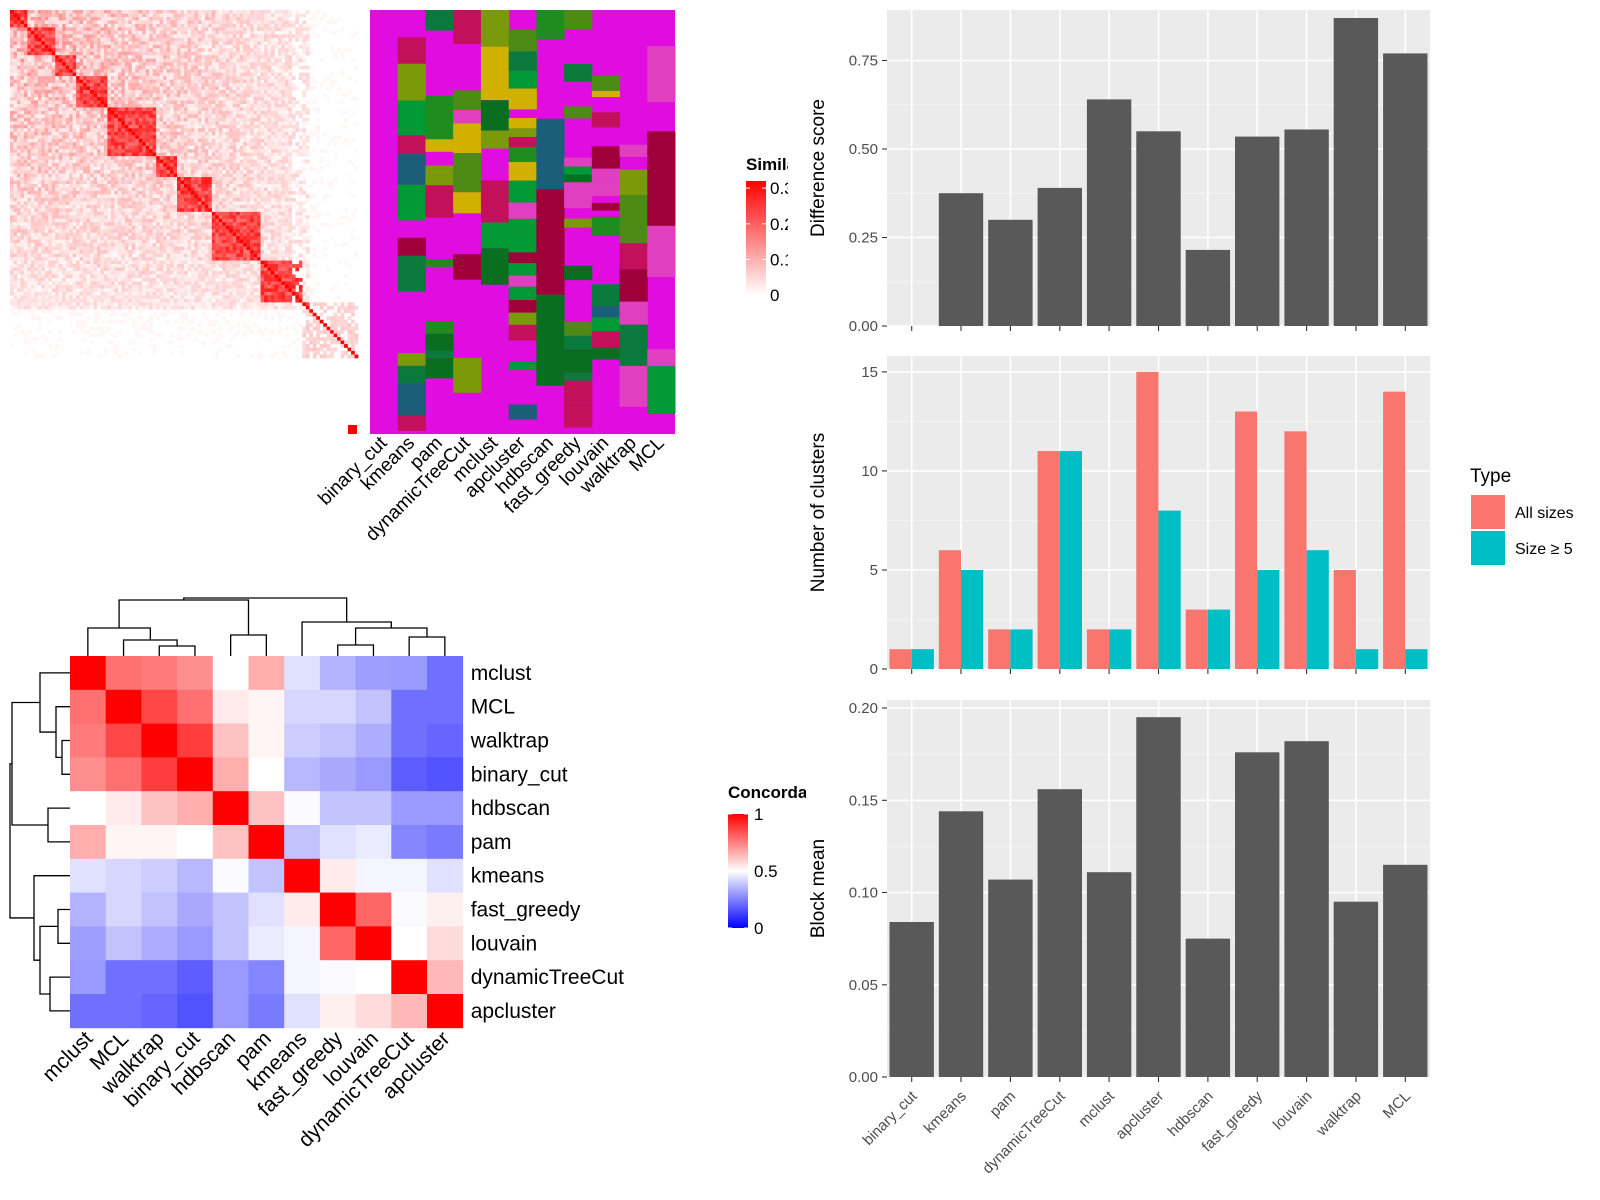  I want to click on concordance-legend-tick: 0.5, so click(766, 871).